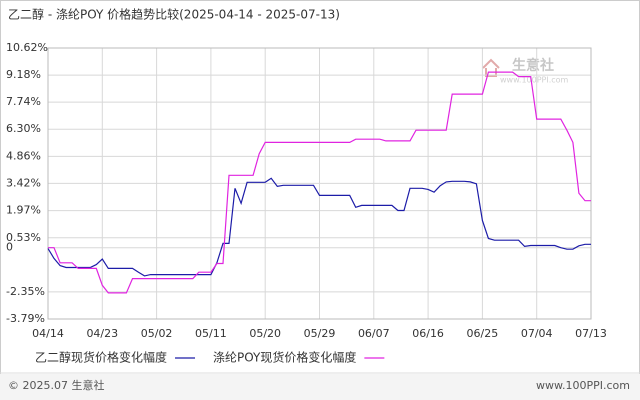 This screenshot has height=400, width=640. I want to click on footer-bg, so click(320, 387).